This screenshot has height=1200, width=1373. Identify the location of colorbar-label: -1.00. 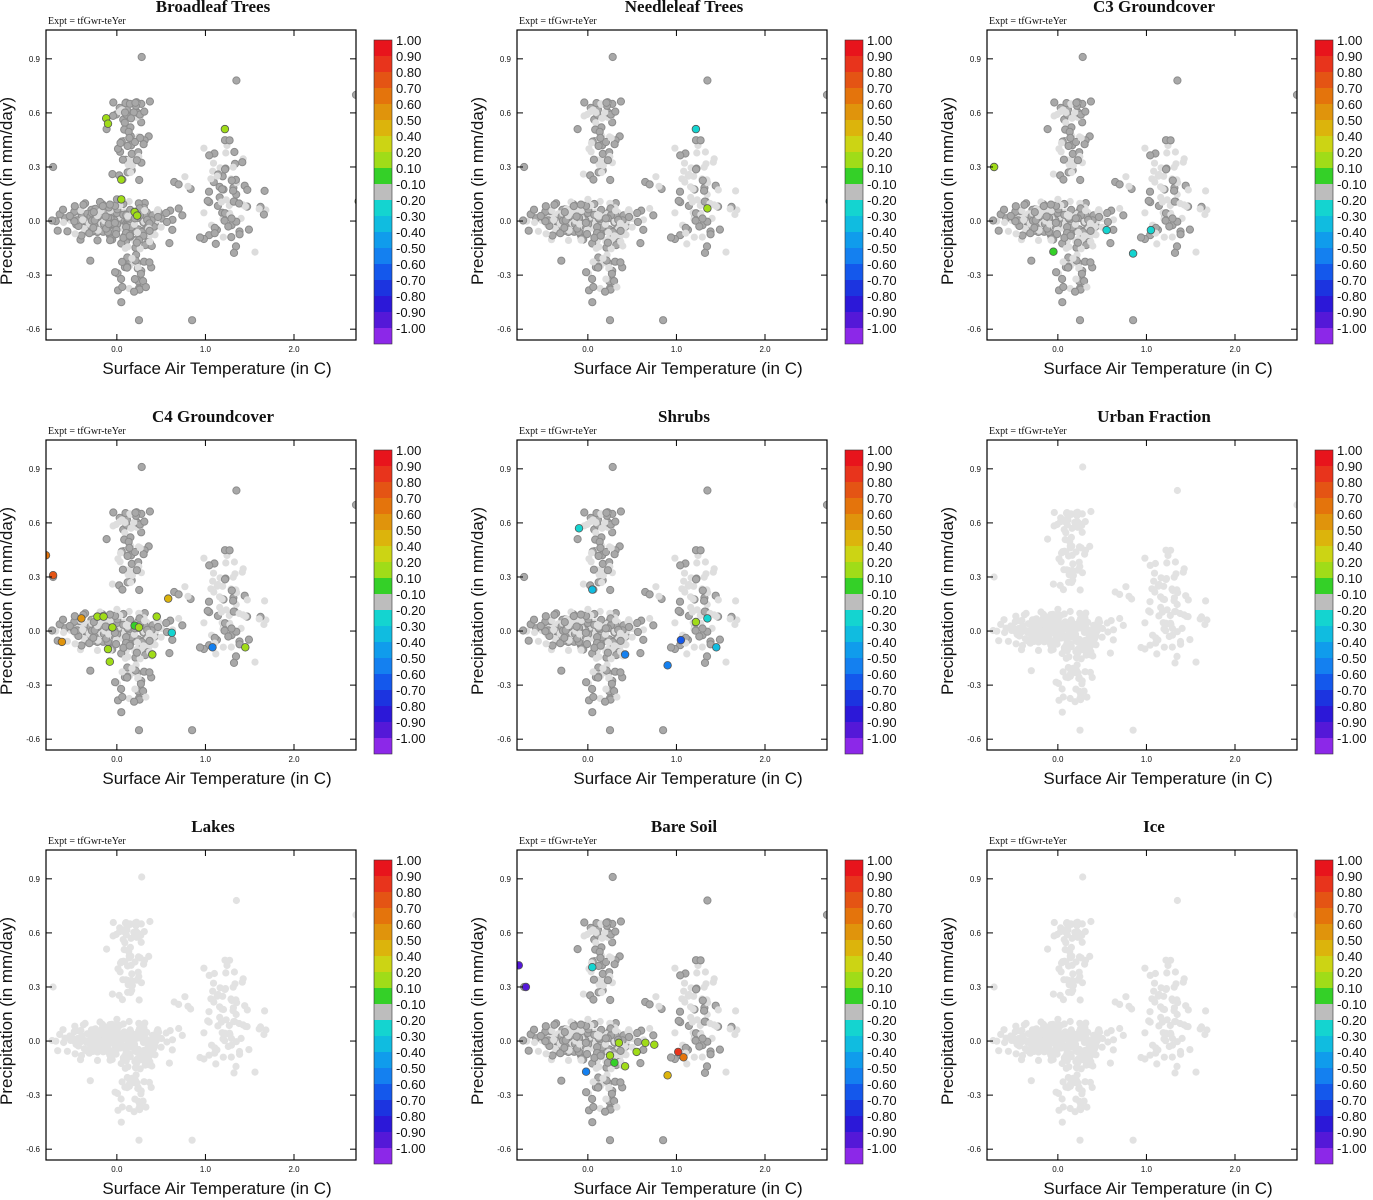
(1352, 328).